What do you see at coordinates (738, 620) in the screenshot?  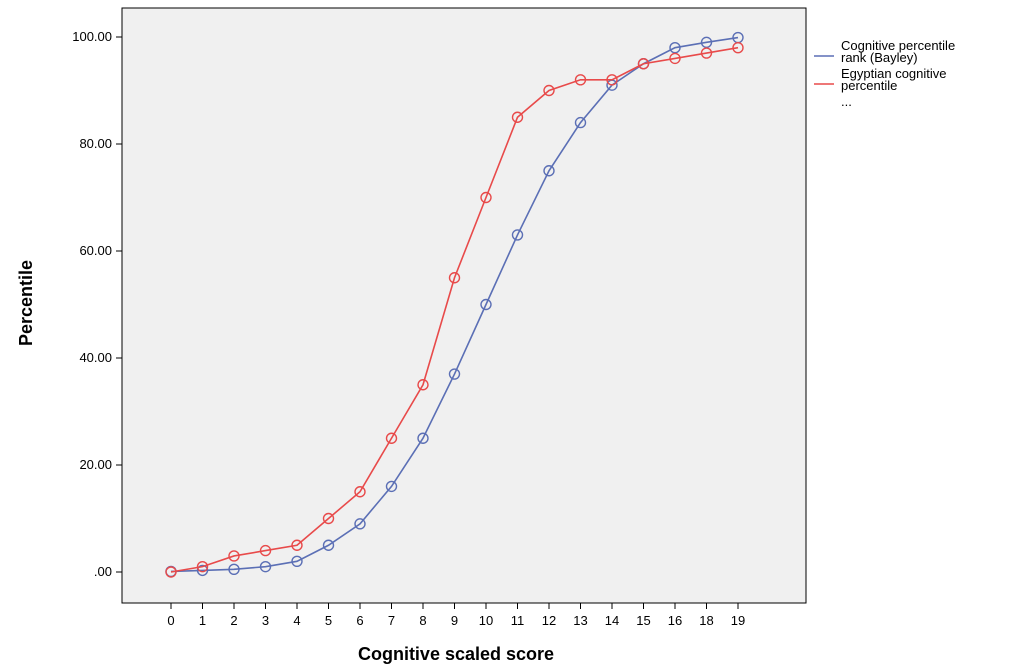 I see `x-tick-label: 19` at bounding box center [738, 620].